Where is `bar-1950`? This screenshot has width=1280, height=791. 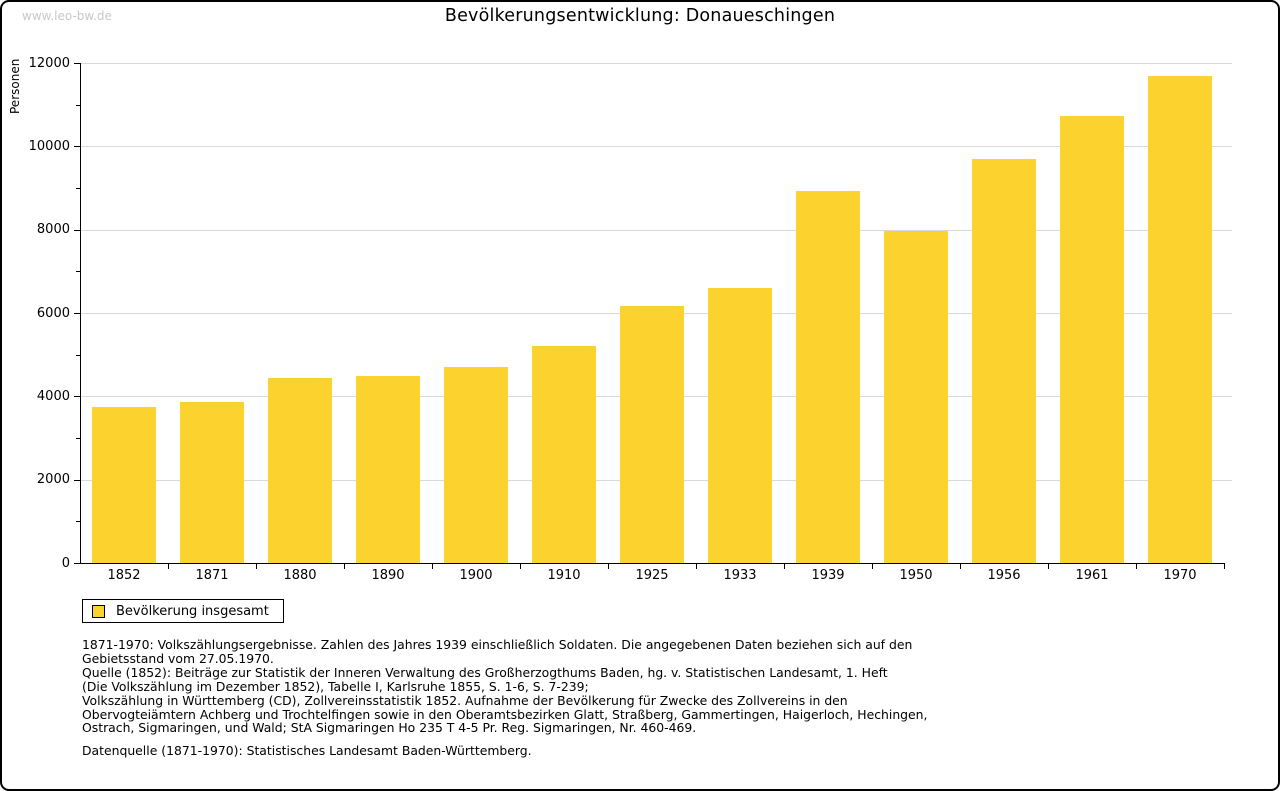
bar-1950 is located at coordinates (916, 397).